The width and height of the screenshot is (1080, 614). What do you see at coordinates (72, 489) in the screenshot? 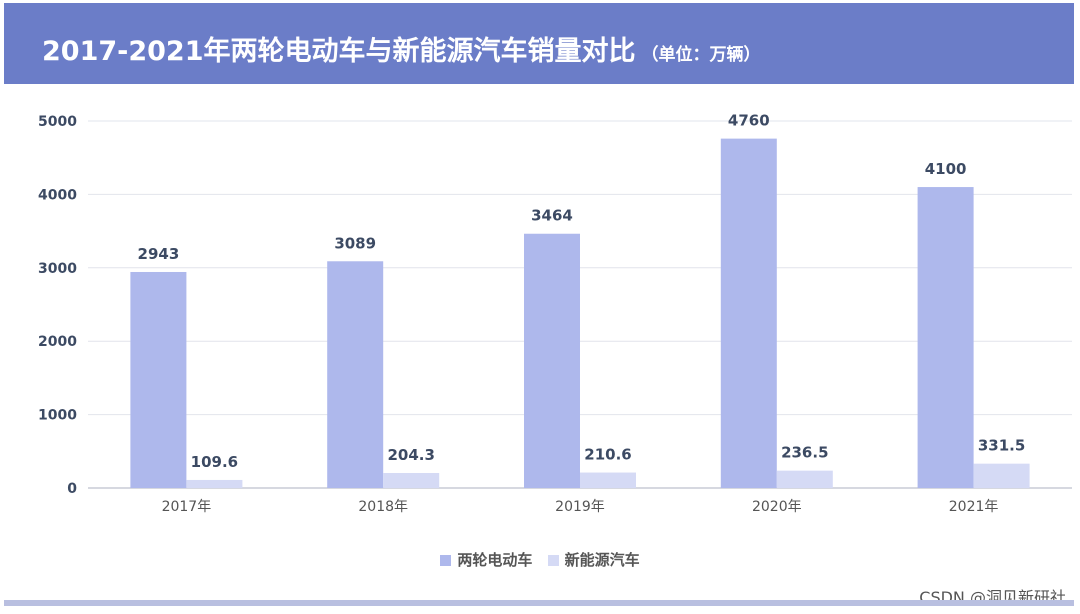
I see `y-tick-label: 0` at bounding box center [72, 489].